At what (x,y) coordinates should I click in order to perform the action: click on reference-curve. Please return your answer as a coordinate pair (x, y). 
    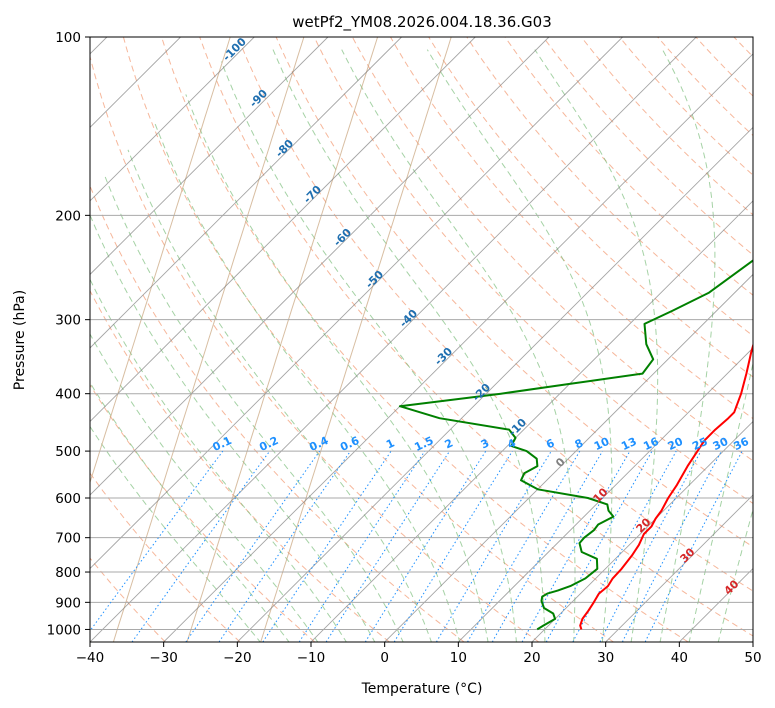
    Looking at the image, I should click on (160, 260).